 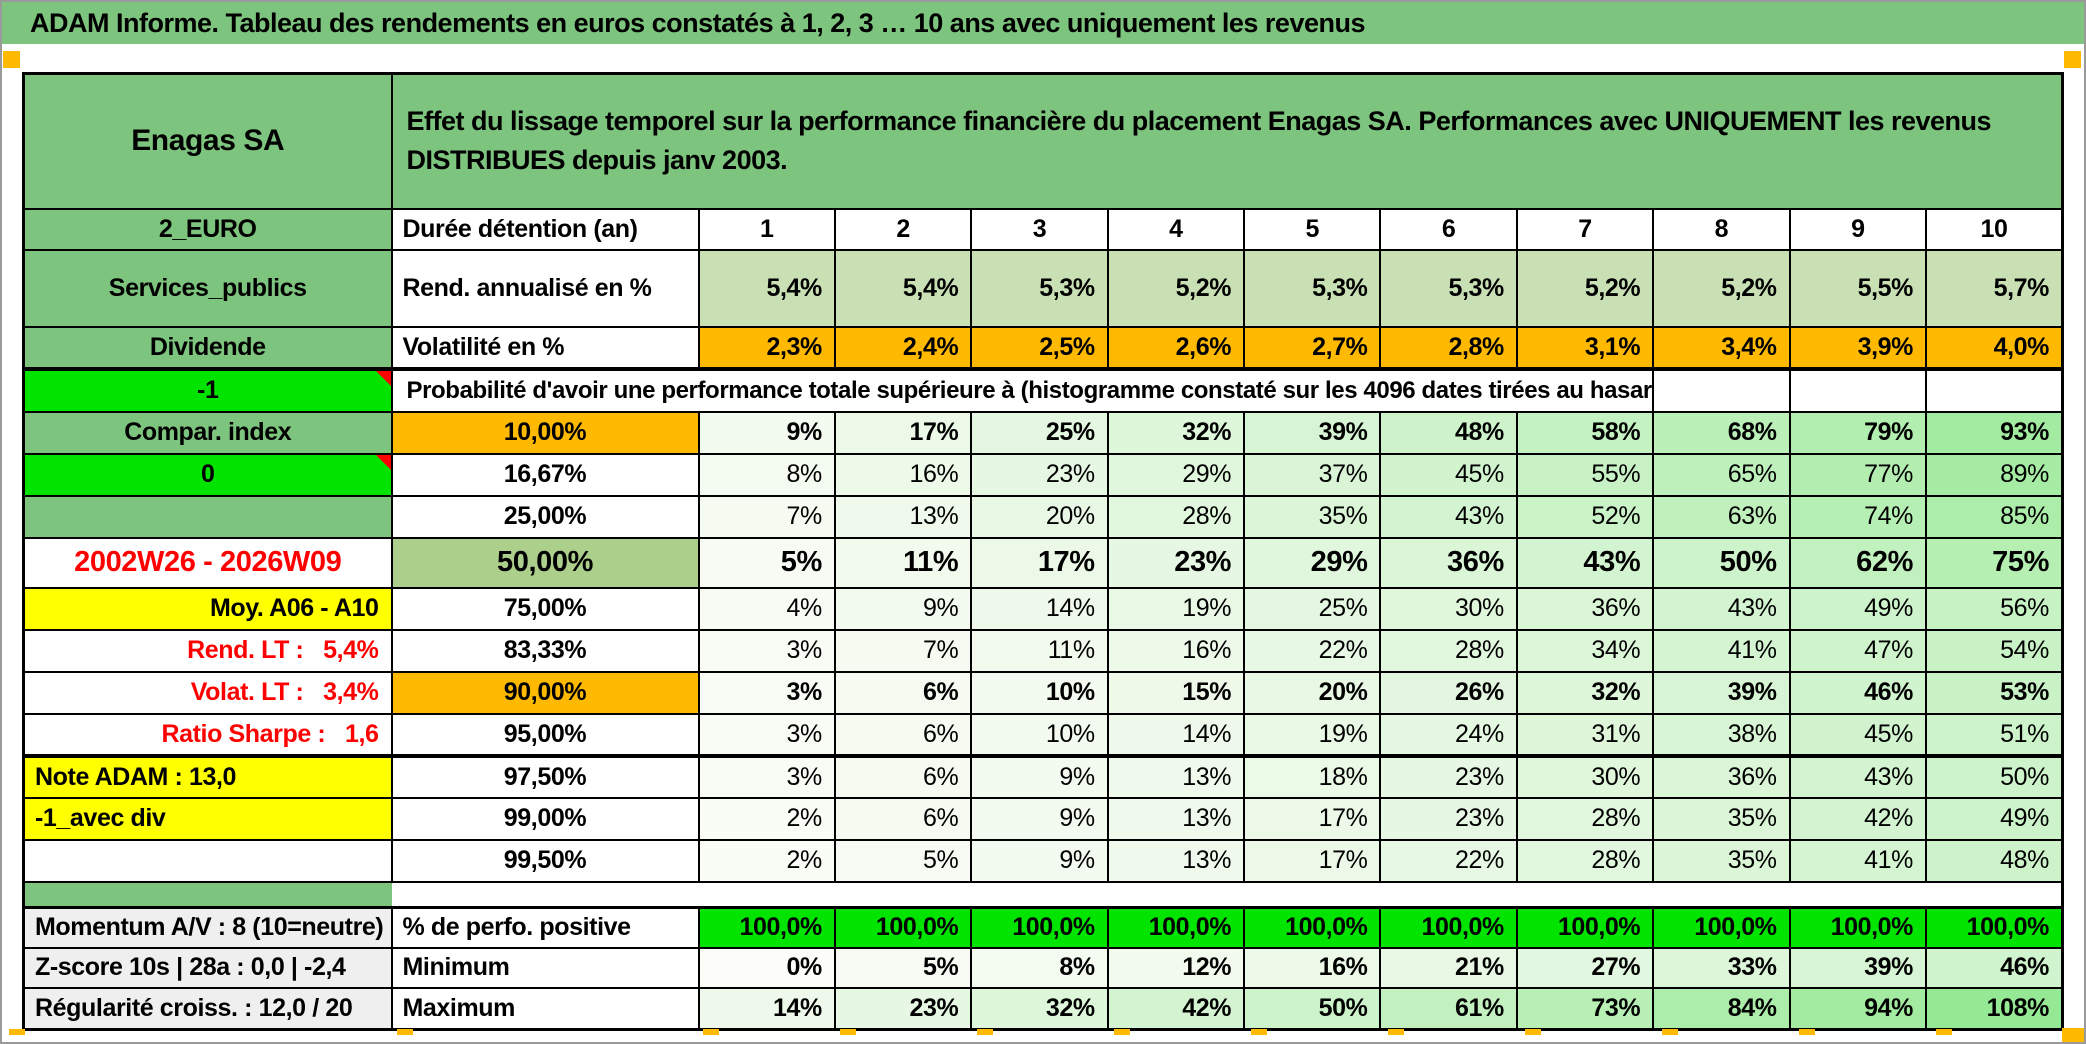 What do you see at coordinates (1312, 967) in the screenshot?
I see `statistic-value-cell: 16%` at bounding box center [1312, 967].